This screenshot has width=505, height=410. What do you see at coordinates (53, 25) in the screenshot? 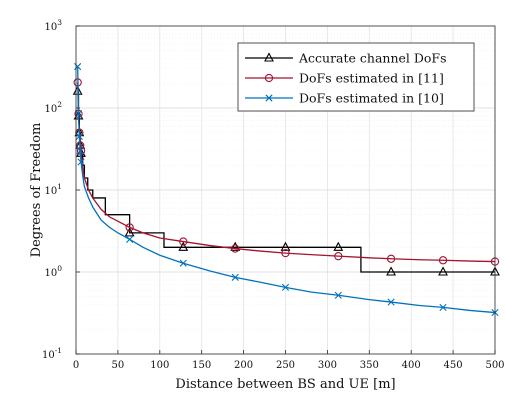
I see `y-tick-label: 10³` at bounding box center [53, 25].